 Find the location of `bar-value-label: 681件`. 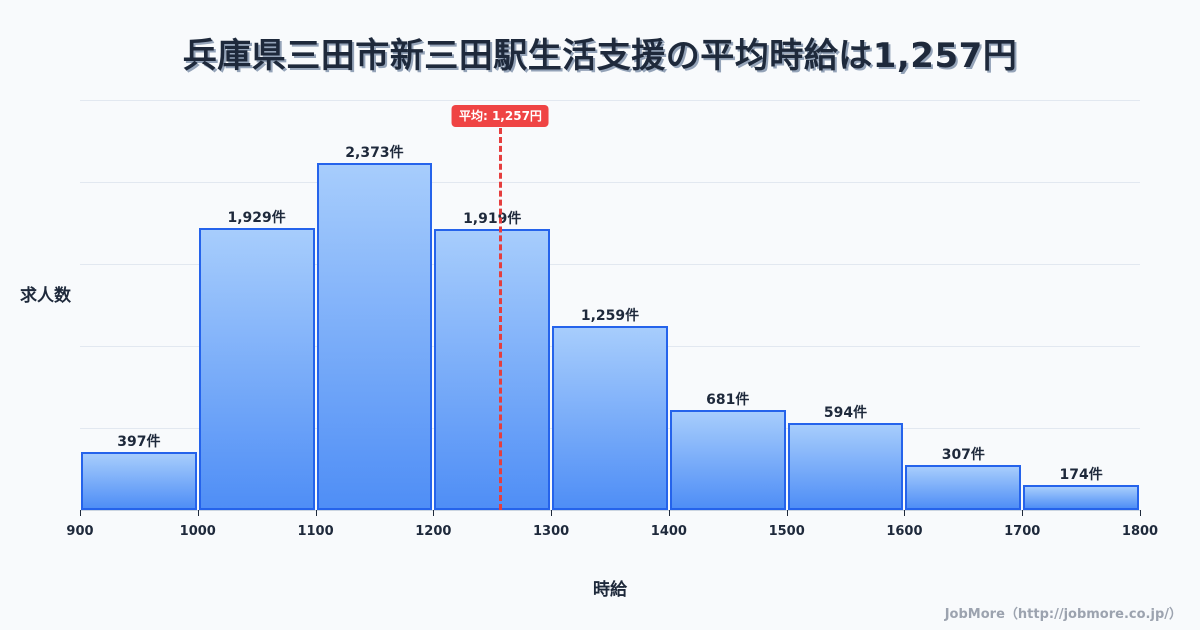

bar-value-label: 681件 is located at coordinates (728, 400).